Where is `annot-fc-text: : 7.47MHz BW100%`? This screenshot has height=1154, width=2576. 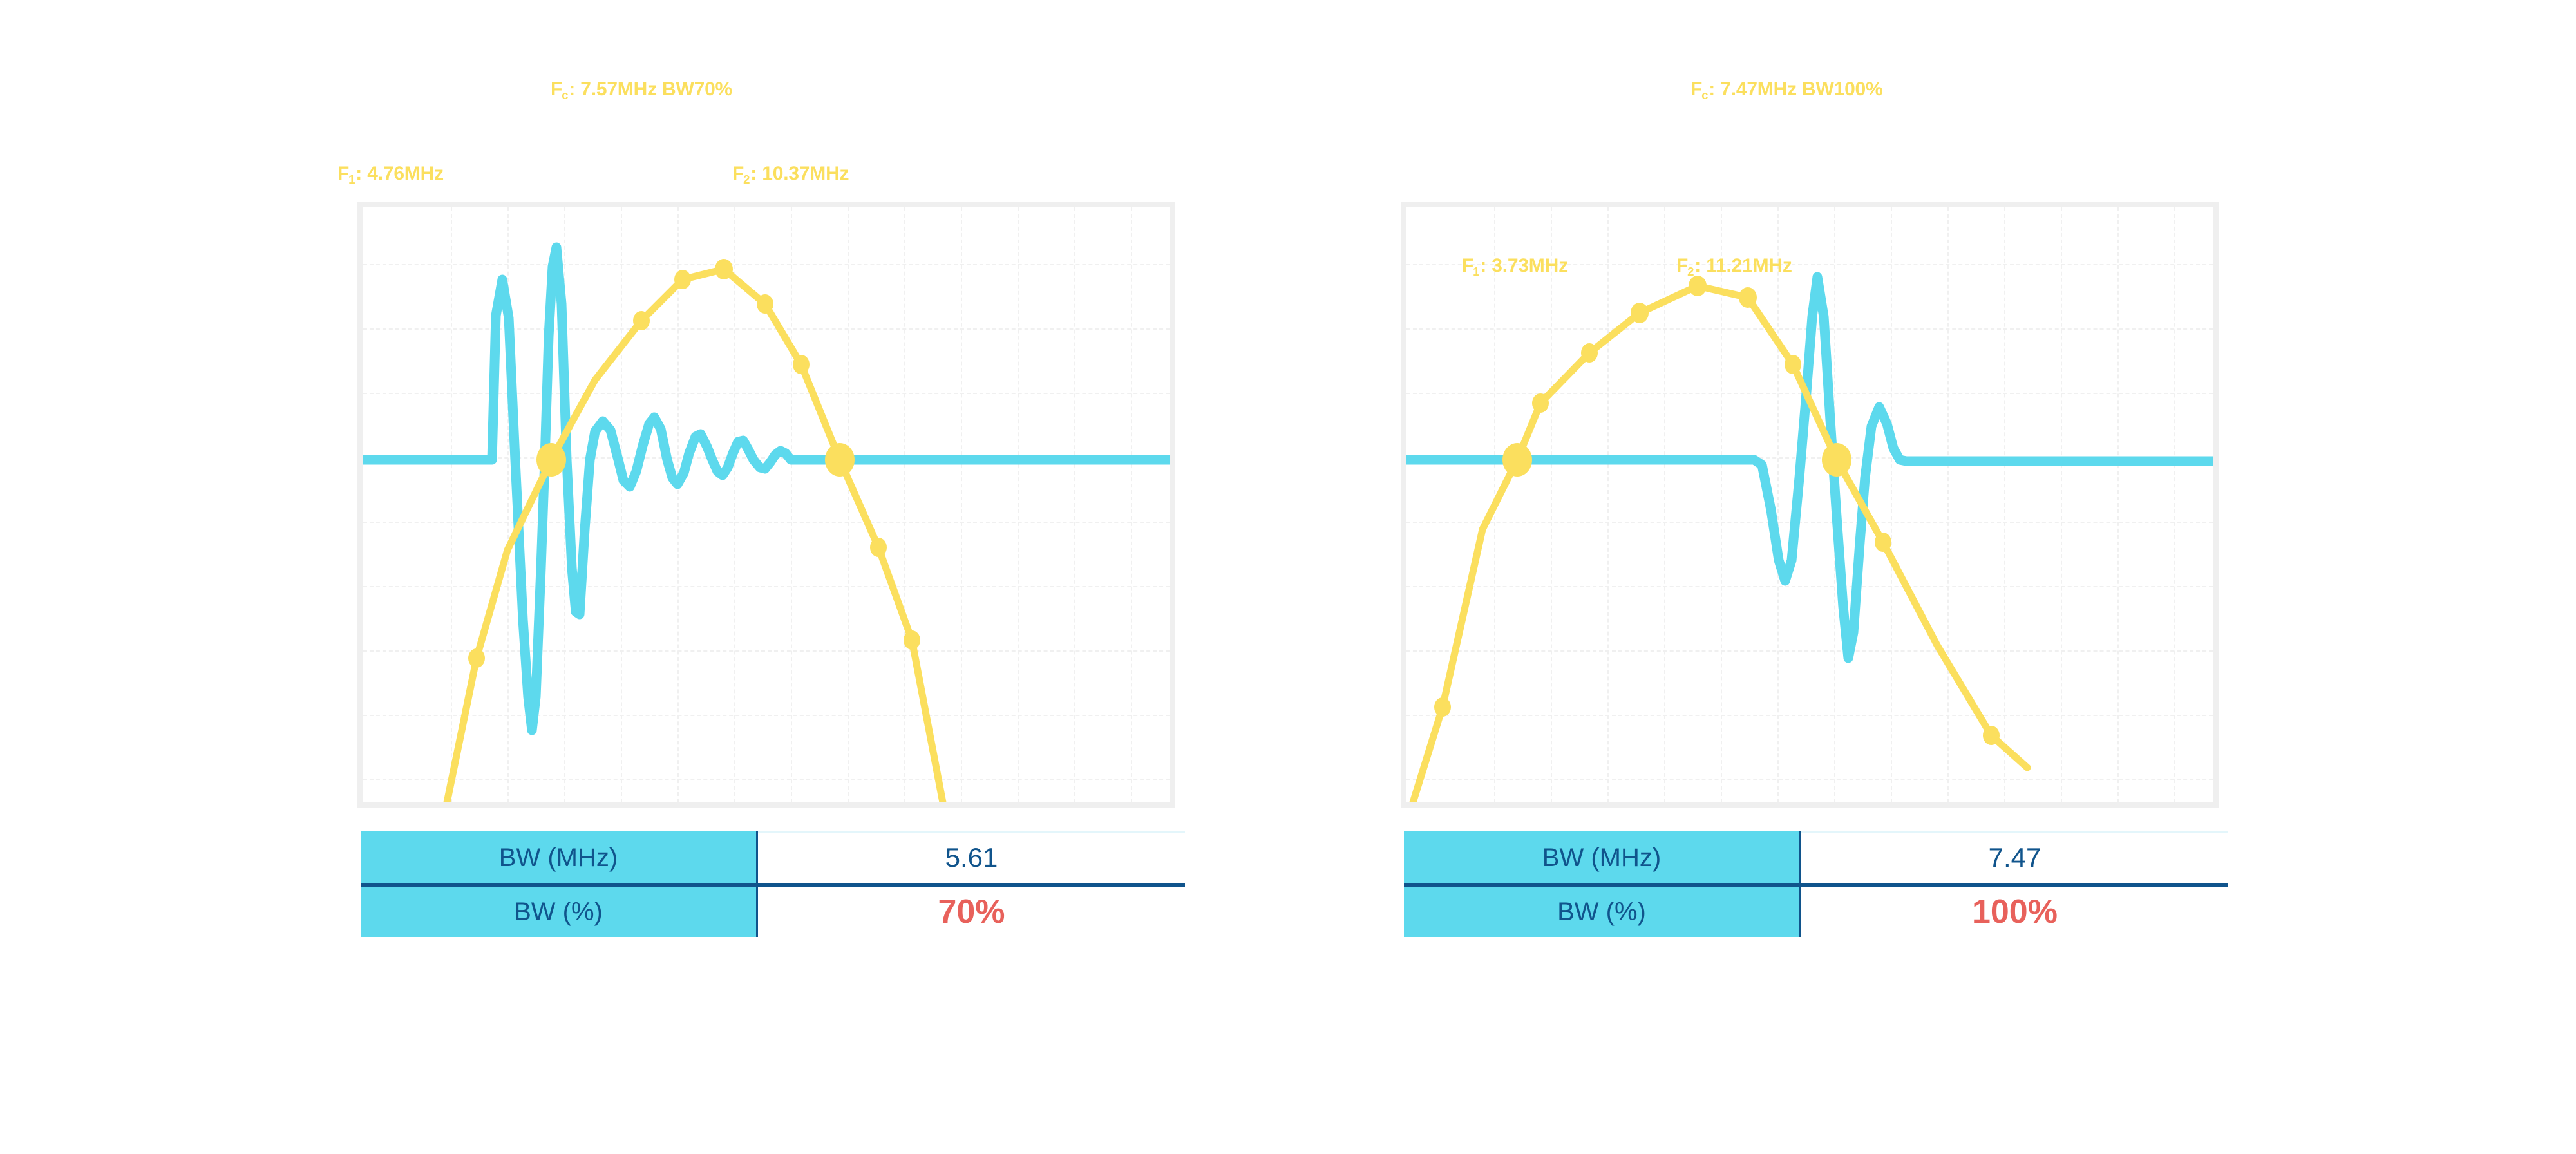 annot-fc-text: : 7.47MHz BW100% is located at coordinates (1796, 89).